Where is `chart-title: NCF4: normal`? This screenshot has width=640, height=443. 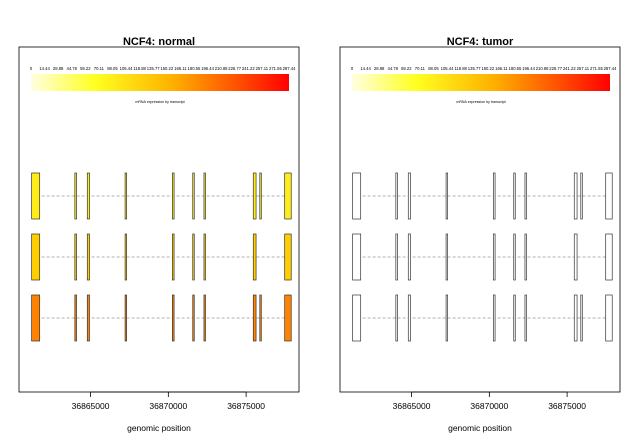
chart-title: NCF4: normal is located at coordinates (159, 42).